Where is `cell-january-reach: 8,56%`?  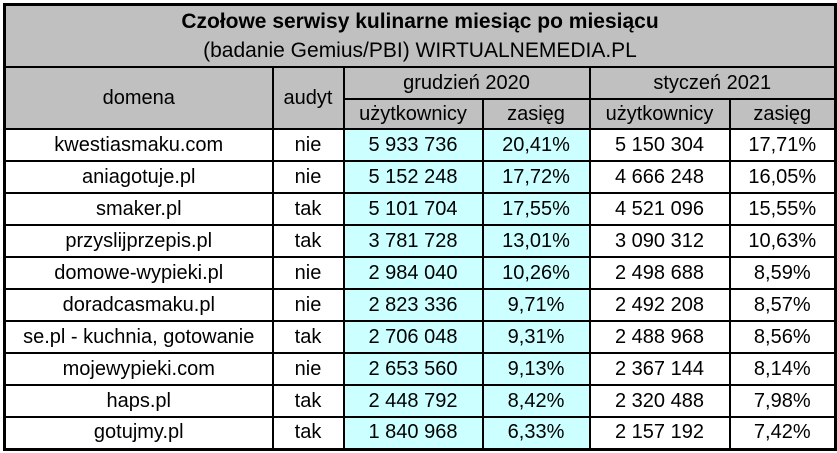
cell-january-reach: 8,56% is located at coordinates (782, 337).